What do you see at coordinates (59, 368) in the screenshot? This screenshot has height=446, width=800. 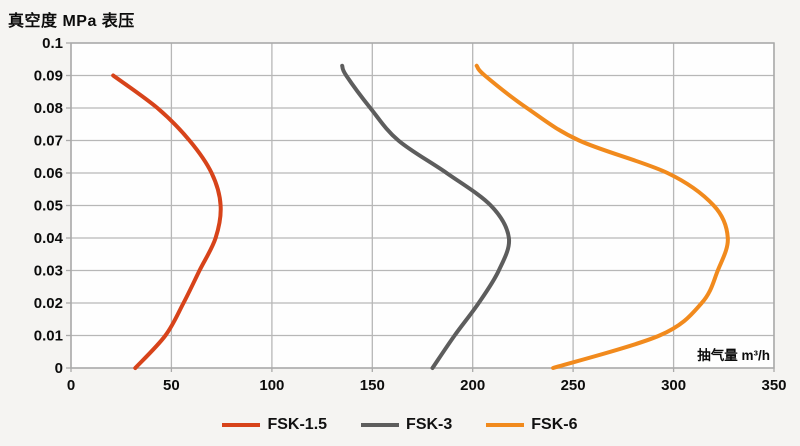 I see `y-tick-label-0: 0` at bounding box center [59, 368].